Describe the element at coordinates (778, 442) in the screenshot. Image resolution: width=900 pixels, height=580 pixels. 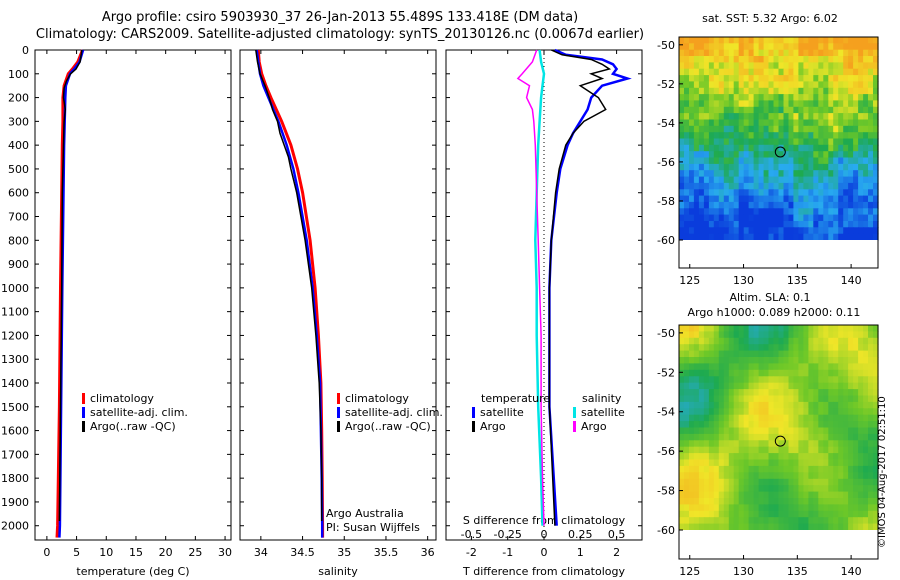
I see `sla-map-frame` at that location.